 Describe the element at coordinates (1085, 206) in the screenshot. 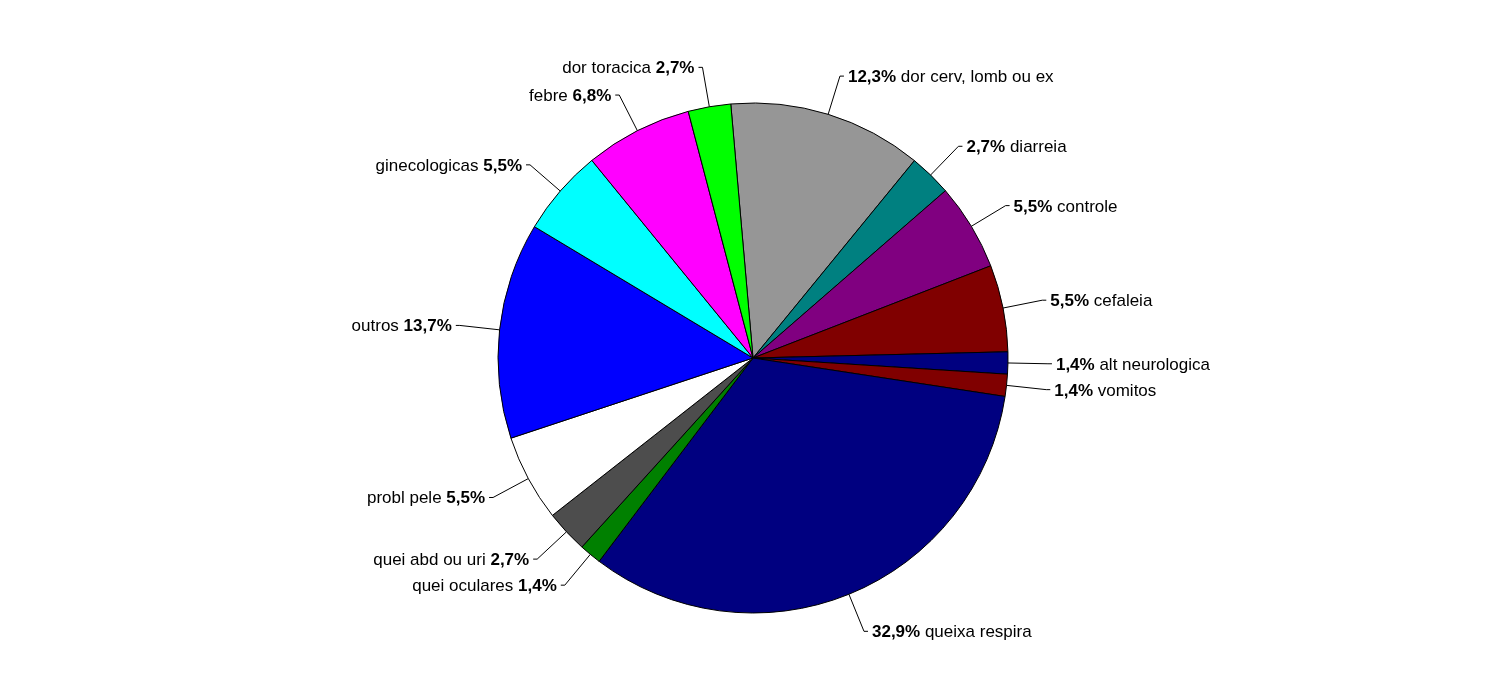

I see `slice-label: controle` at that location.